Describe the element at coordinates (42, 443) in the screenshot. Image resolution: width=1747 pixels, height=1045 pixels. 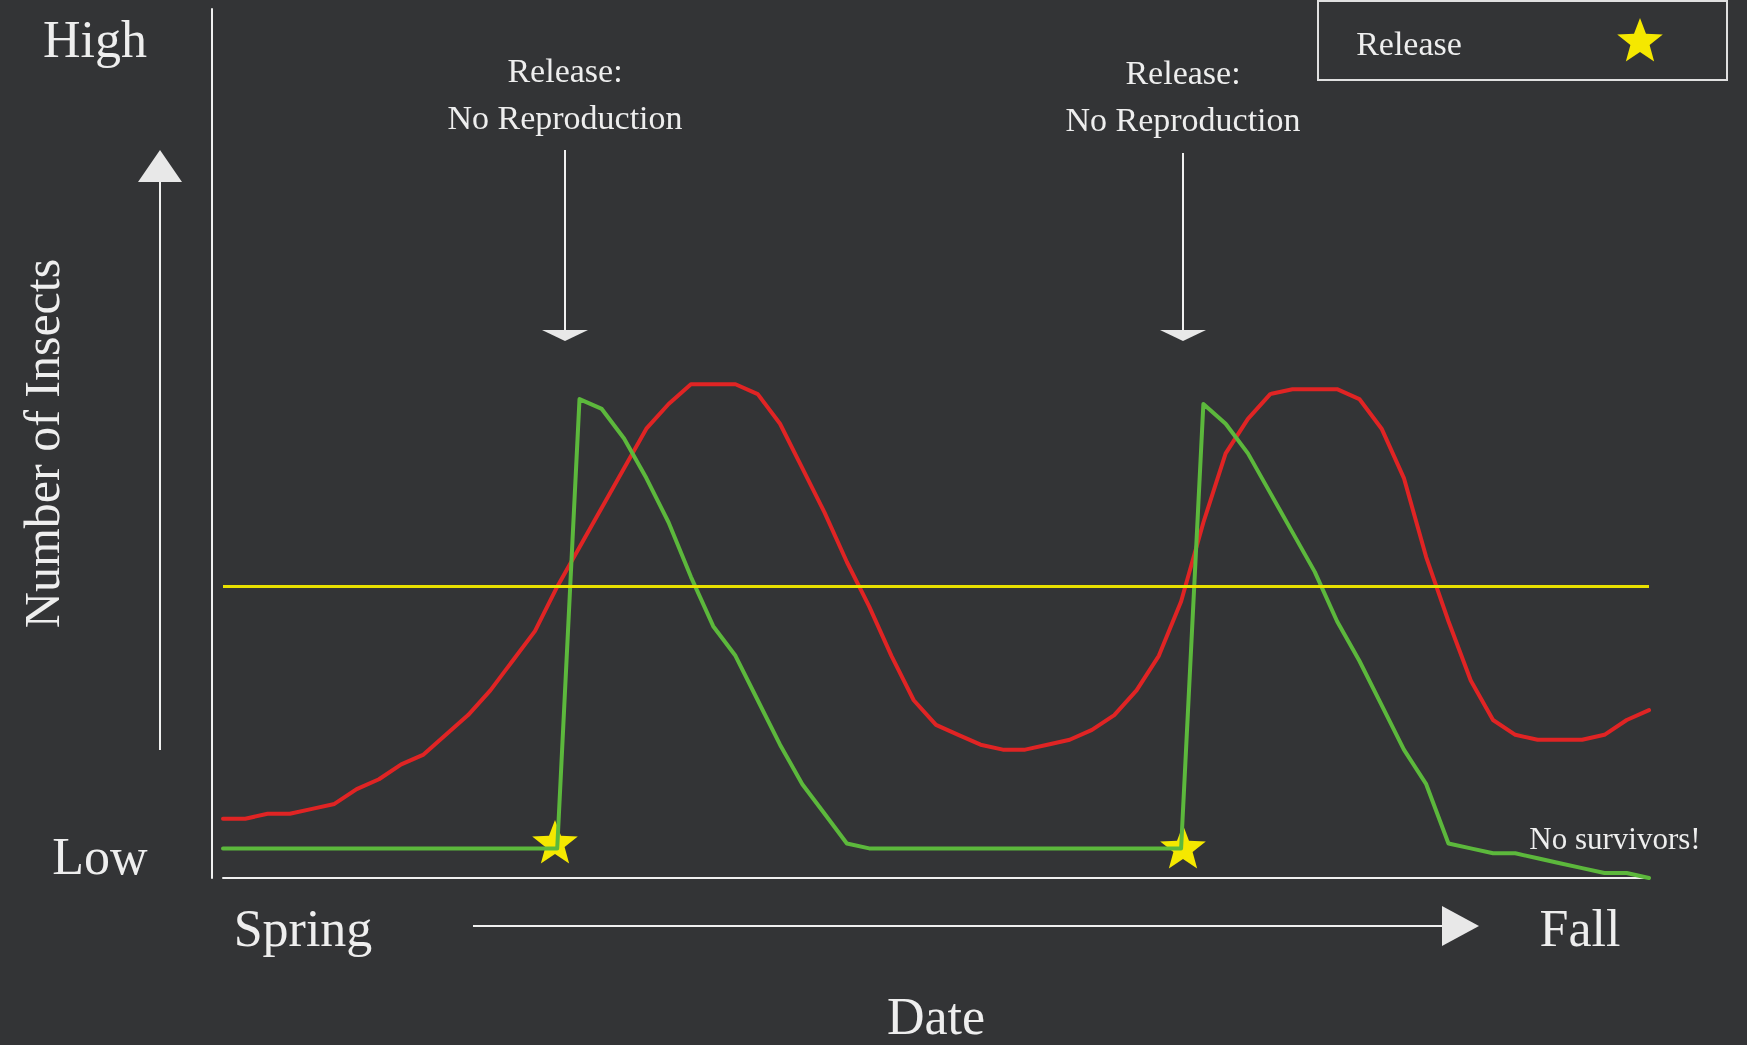
I see `y-axis-title: Number of Insects` at that location.